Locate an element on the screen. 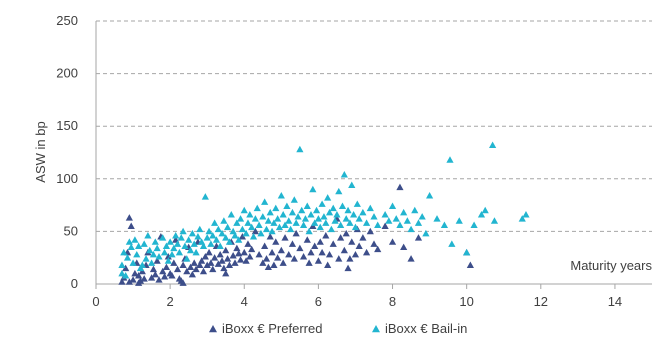  y-tick-label: 150 is located at coordinates (67, 125).